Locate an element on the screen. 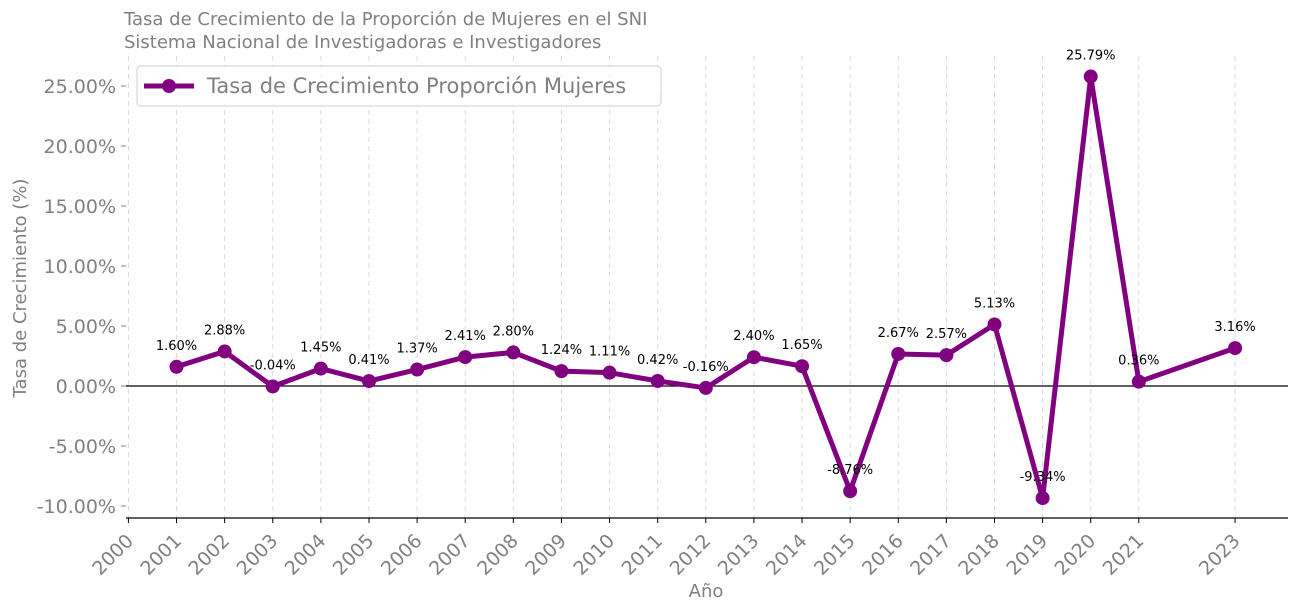  x-tick-label: 2005 is located at coordinates (354, 555).